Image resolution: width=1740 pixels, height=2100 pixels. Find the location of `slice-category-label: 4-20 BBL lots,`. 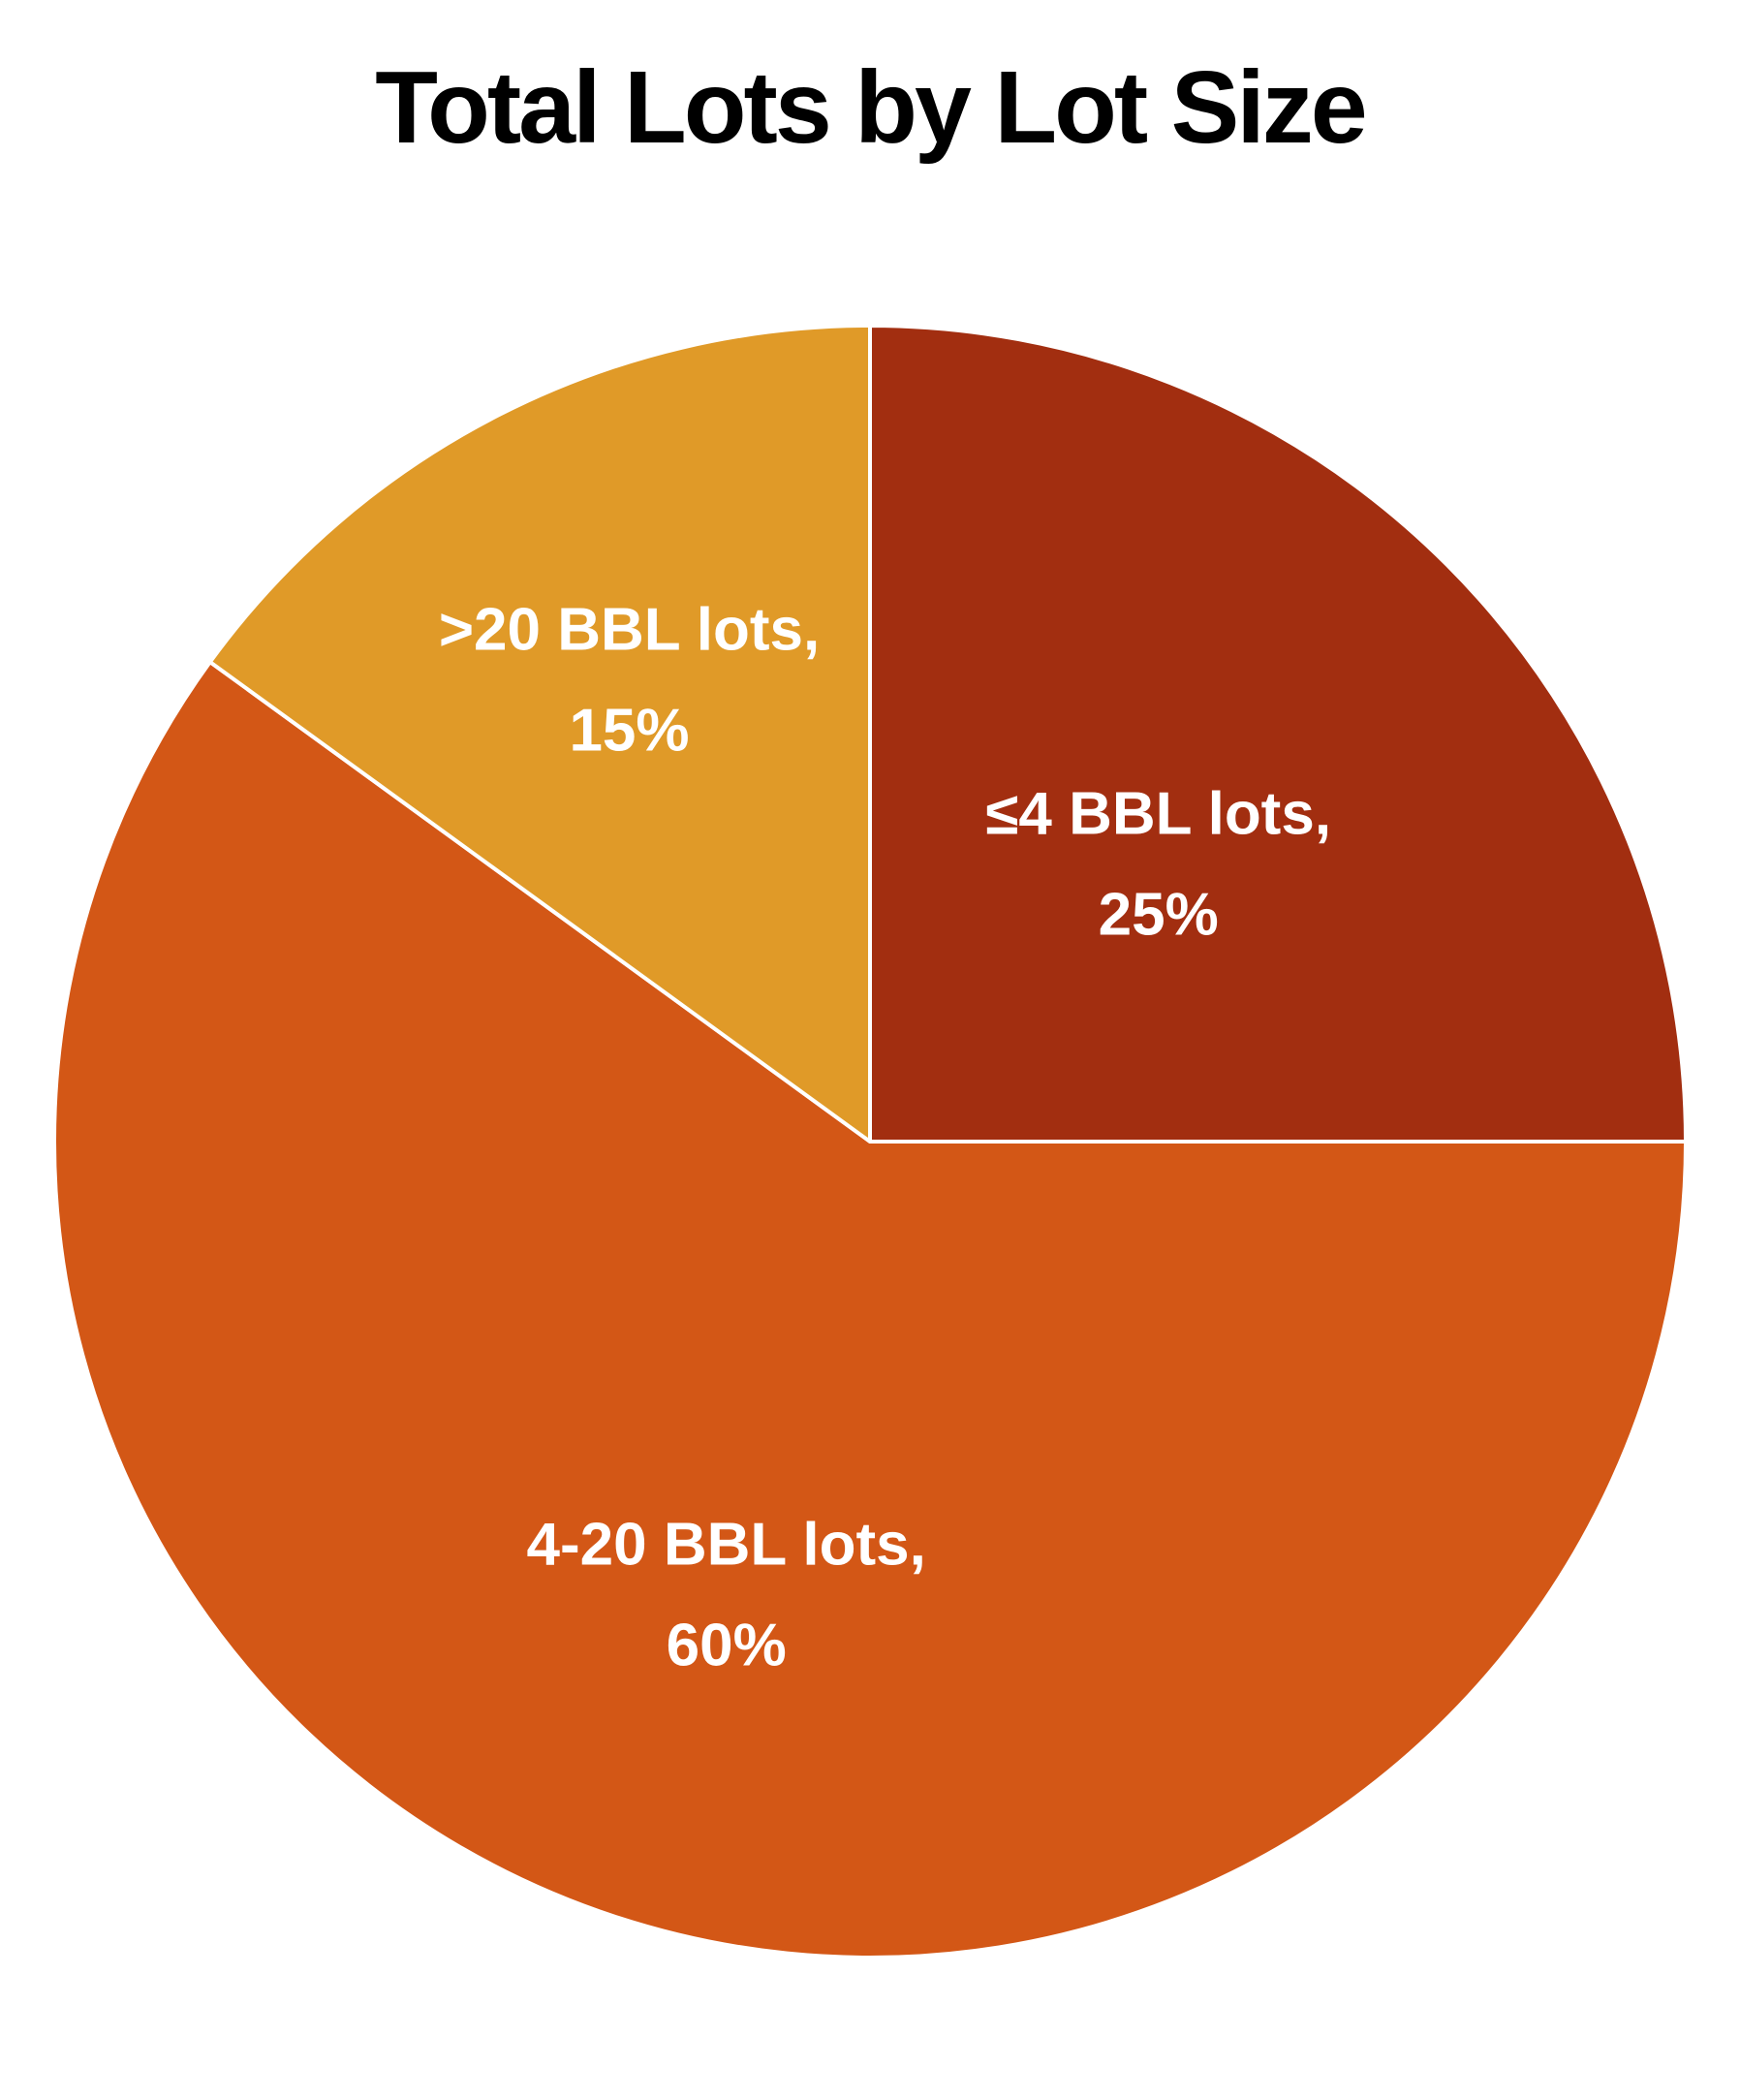

slice-category-label: 4-20 BBL lots, is located at coordinates (726, 1545).